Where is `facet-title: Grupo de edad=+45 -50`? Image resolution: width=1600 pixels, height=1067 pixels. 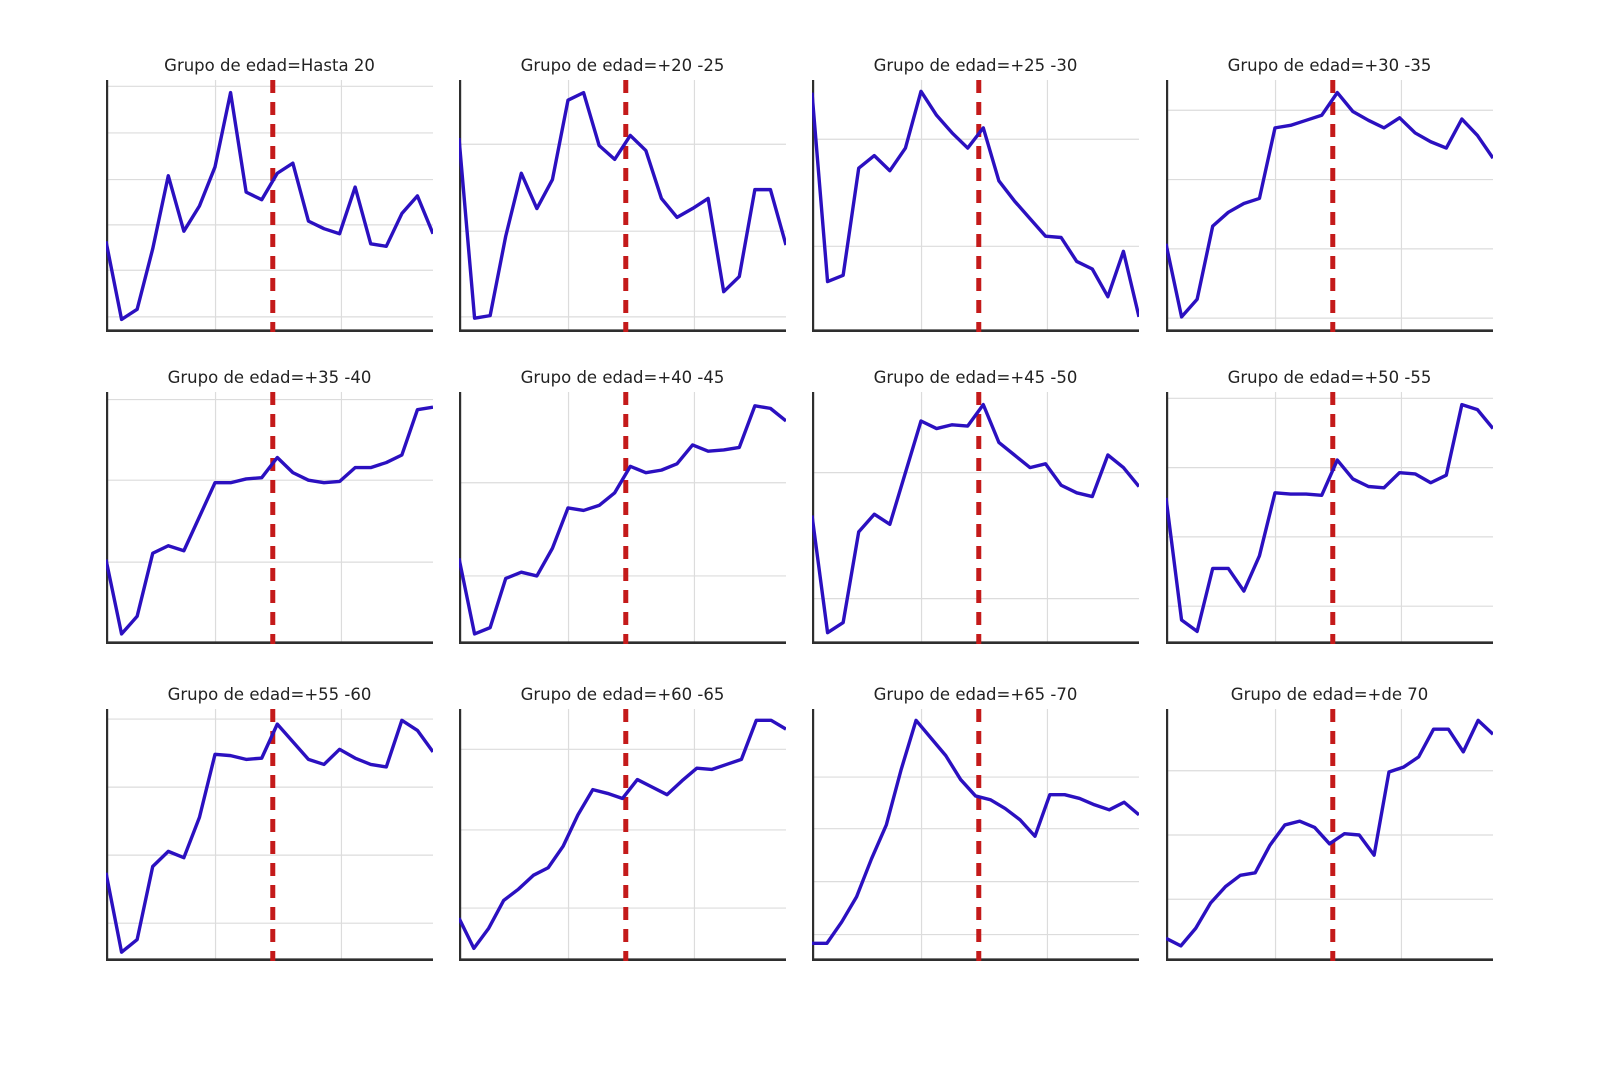
facet-title: Grupo de edad=+45 -50 is located at coordinates (975, 377).